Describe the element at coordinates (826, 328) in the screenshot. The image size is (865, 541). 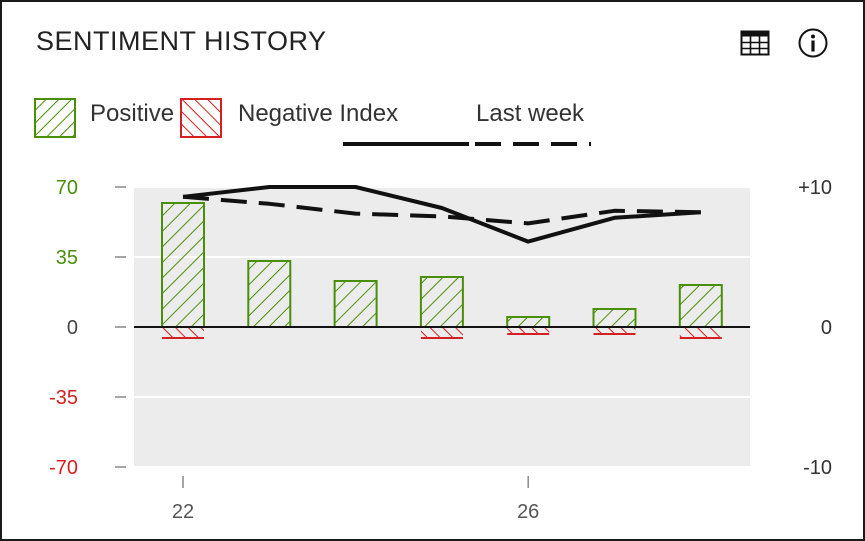
I see `right-axis-tick-label: 0` at that location.